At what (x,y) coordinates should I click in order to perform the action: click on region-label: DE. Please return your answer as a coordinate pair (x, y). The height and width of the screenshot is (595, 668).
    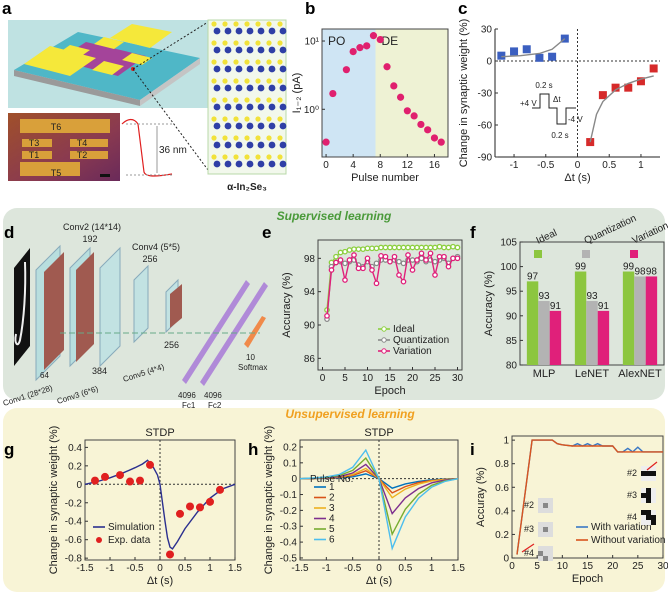
    Looking at the image, I should click on (390, 41).